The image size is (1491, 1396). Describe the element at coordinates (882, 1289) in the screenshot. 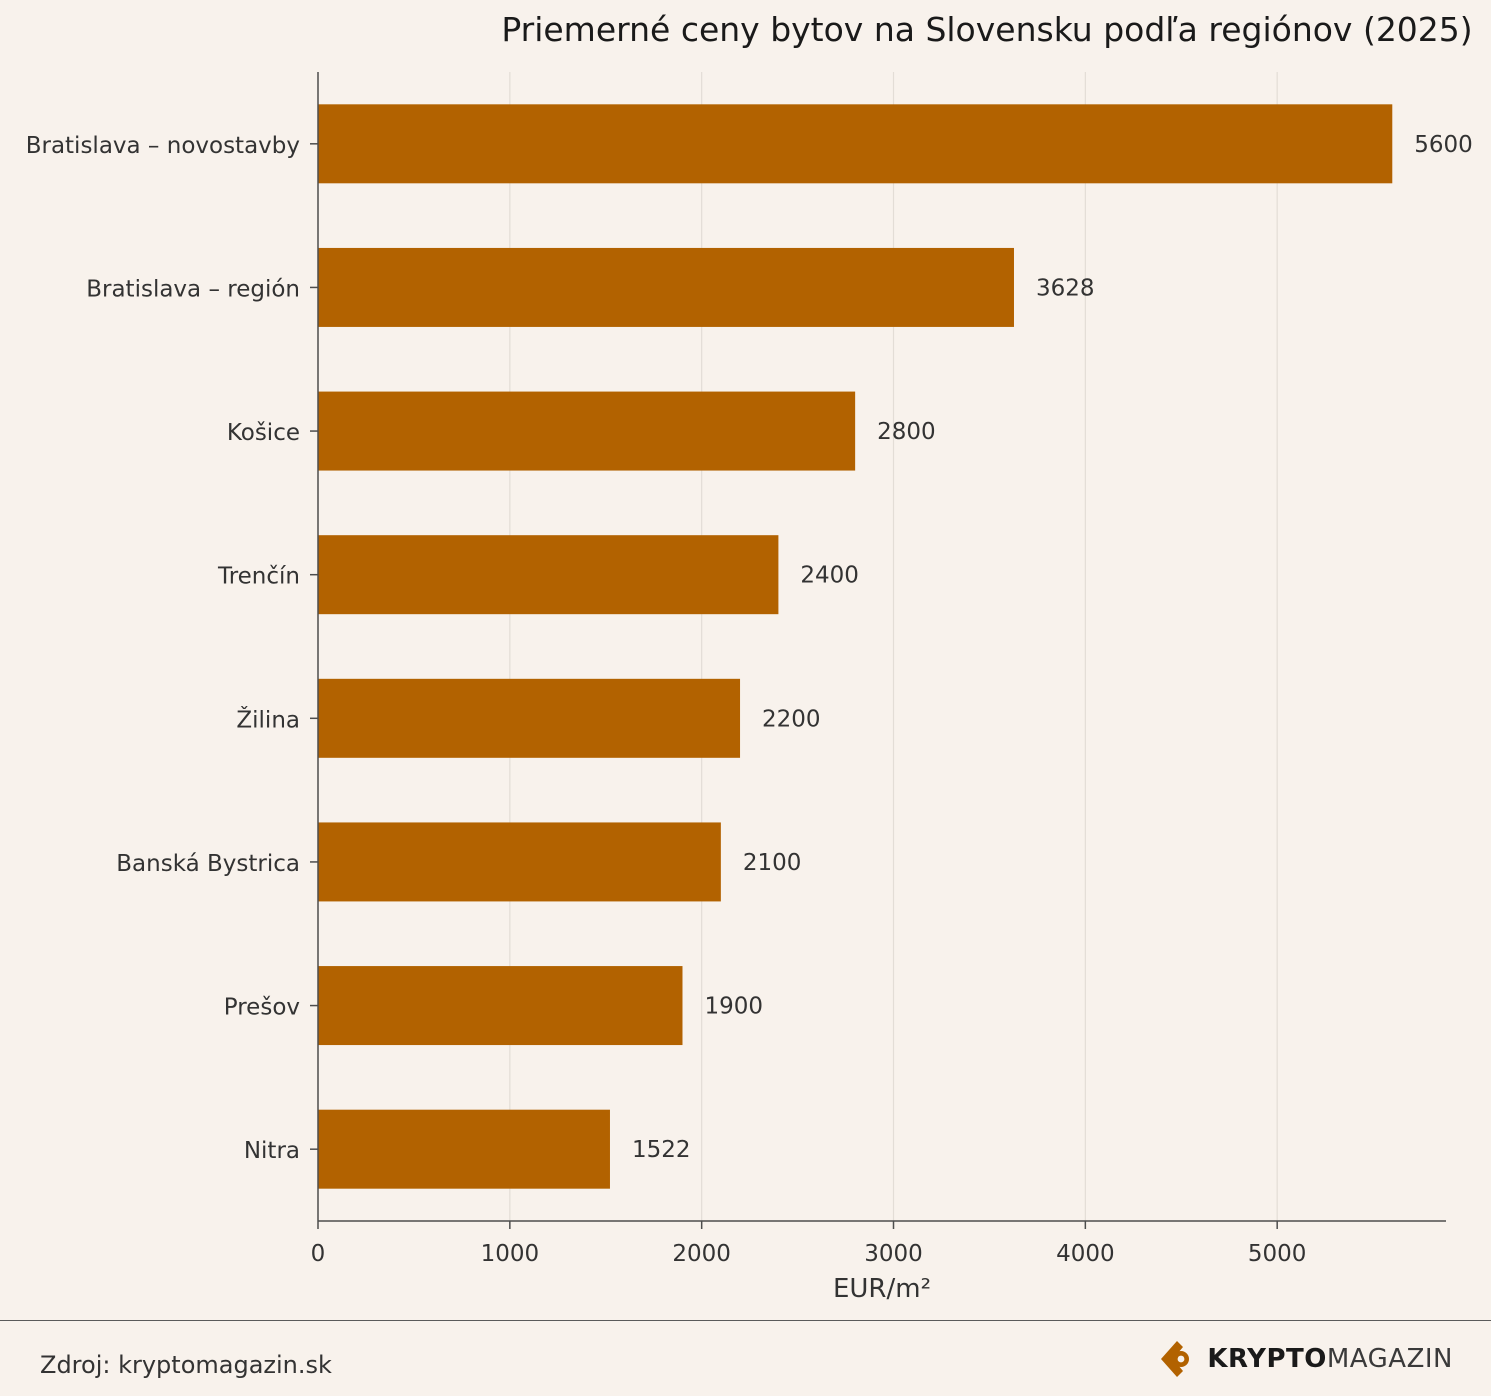

I see `x-axis-label: EUR/m²` at that location.